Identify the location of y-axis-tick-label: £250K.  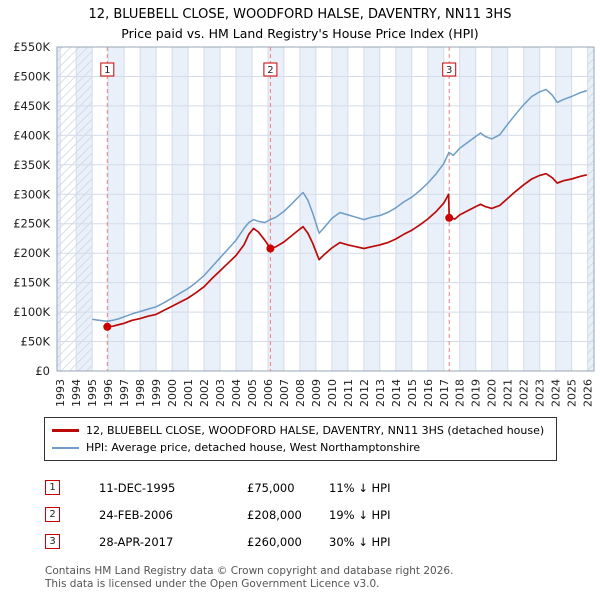
(31, 224).